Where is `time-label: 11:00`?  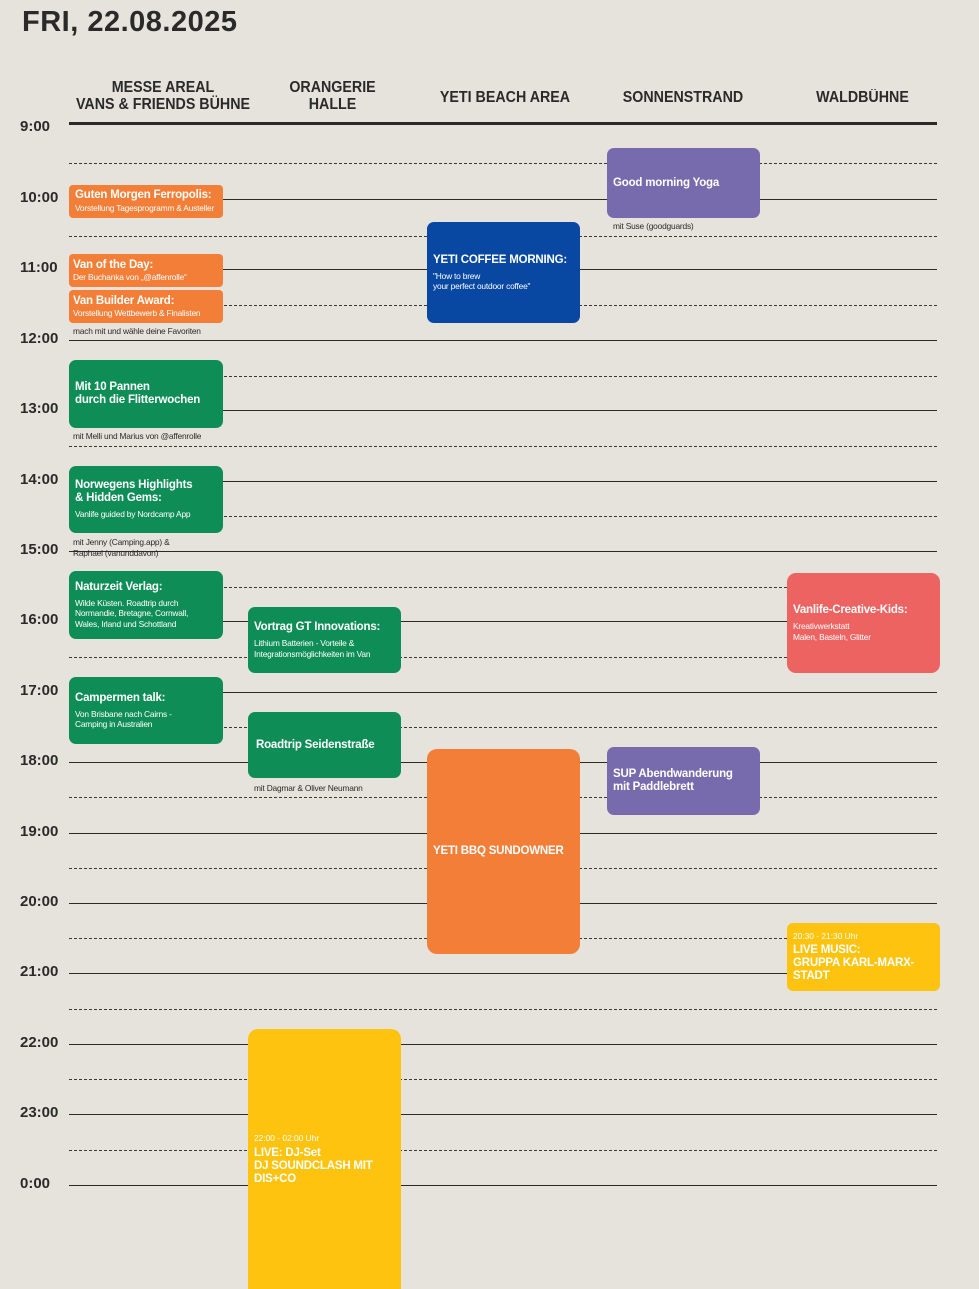 time-label: 11:00 is located at coordinates (39, 267).